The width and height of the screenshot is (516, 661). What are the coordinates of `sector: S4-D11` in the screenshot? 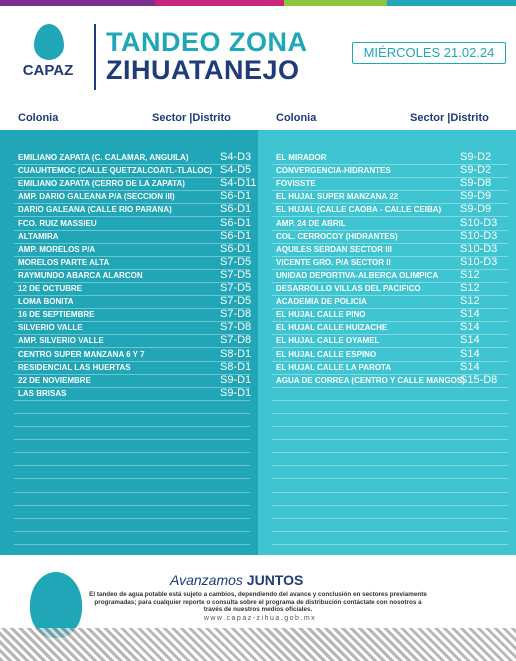 It's located at (238, 183).